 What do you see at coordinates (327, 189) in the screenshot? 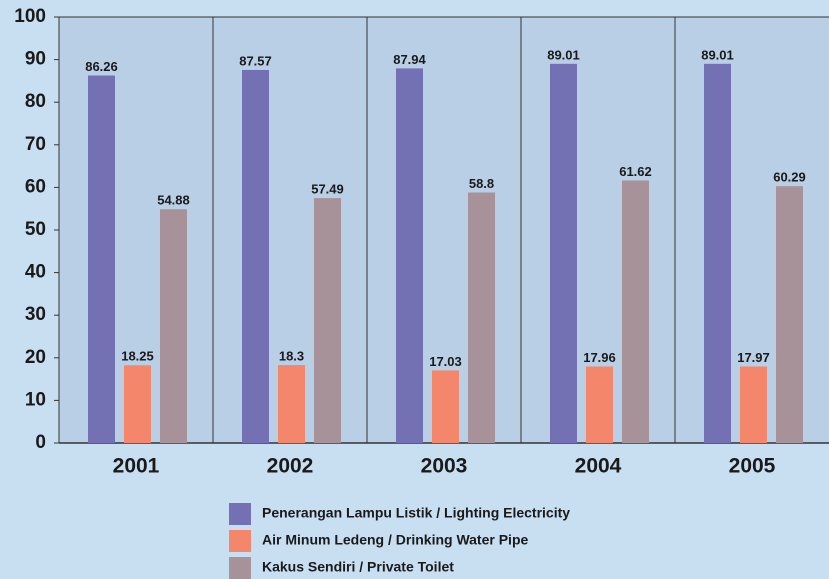
I see `value-label: 57.49` at bounding box center [327, 189].